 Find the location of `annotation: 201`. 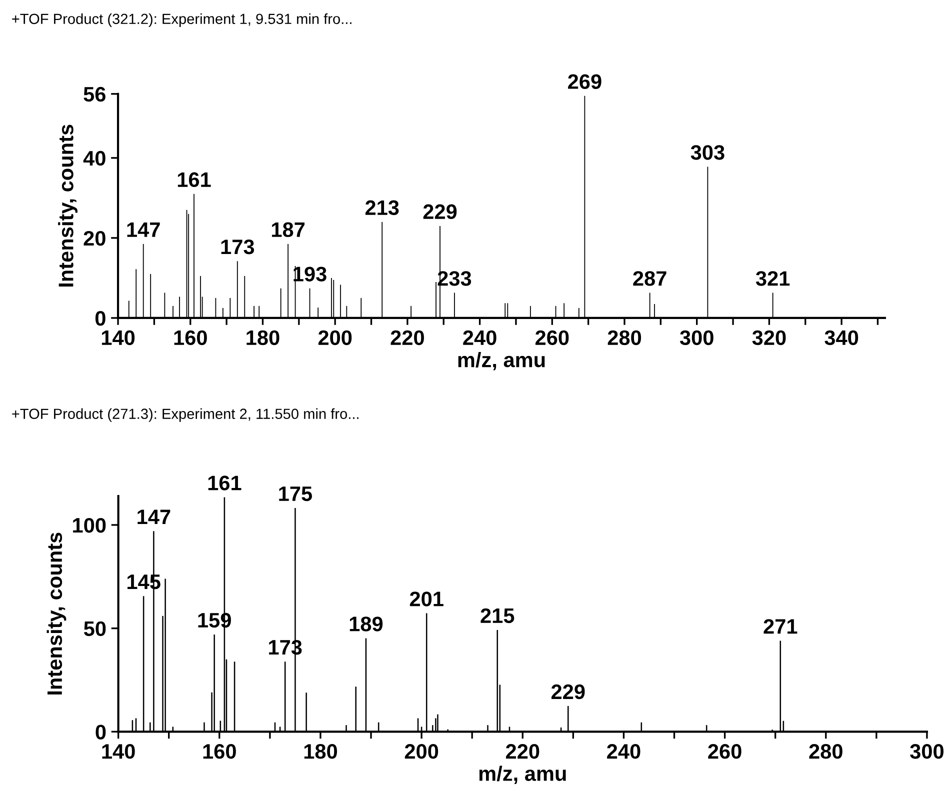

annotation: 201 is located at coordinates (427, 599).